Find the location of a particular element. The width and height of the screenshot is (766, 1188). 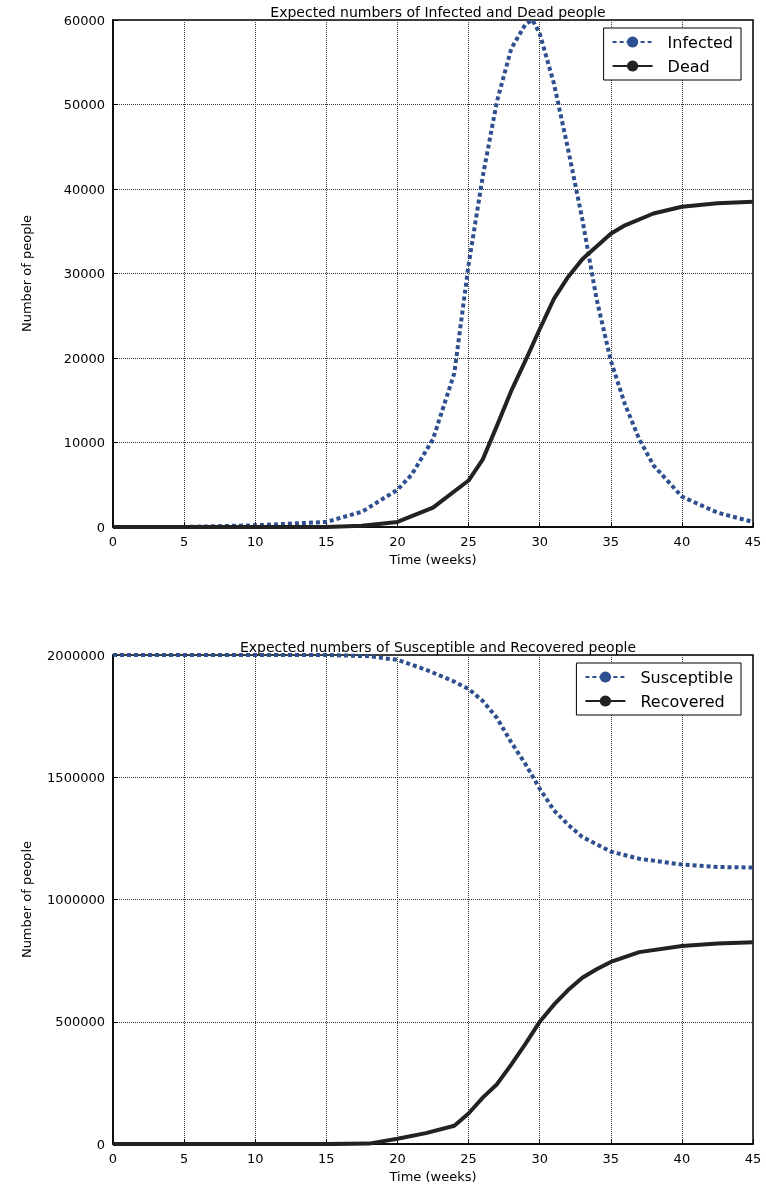

y-tick-label: 30000 is located at coordinates (84, 273).